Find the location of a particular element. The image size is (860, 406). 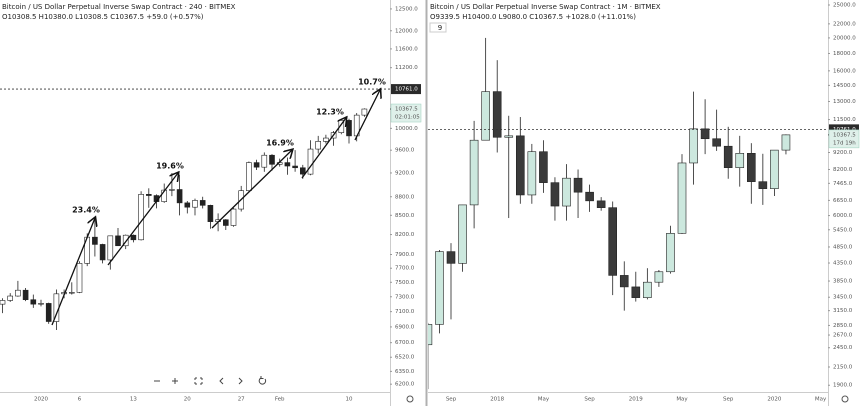

zoom-in is located at coordinates (175, 381).